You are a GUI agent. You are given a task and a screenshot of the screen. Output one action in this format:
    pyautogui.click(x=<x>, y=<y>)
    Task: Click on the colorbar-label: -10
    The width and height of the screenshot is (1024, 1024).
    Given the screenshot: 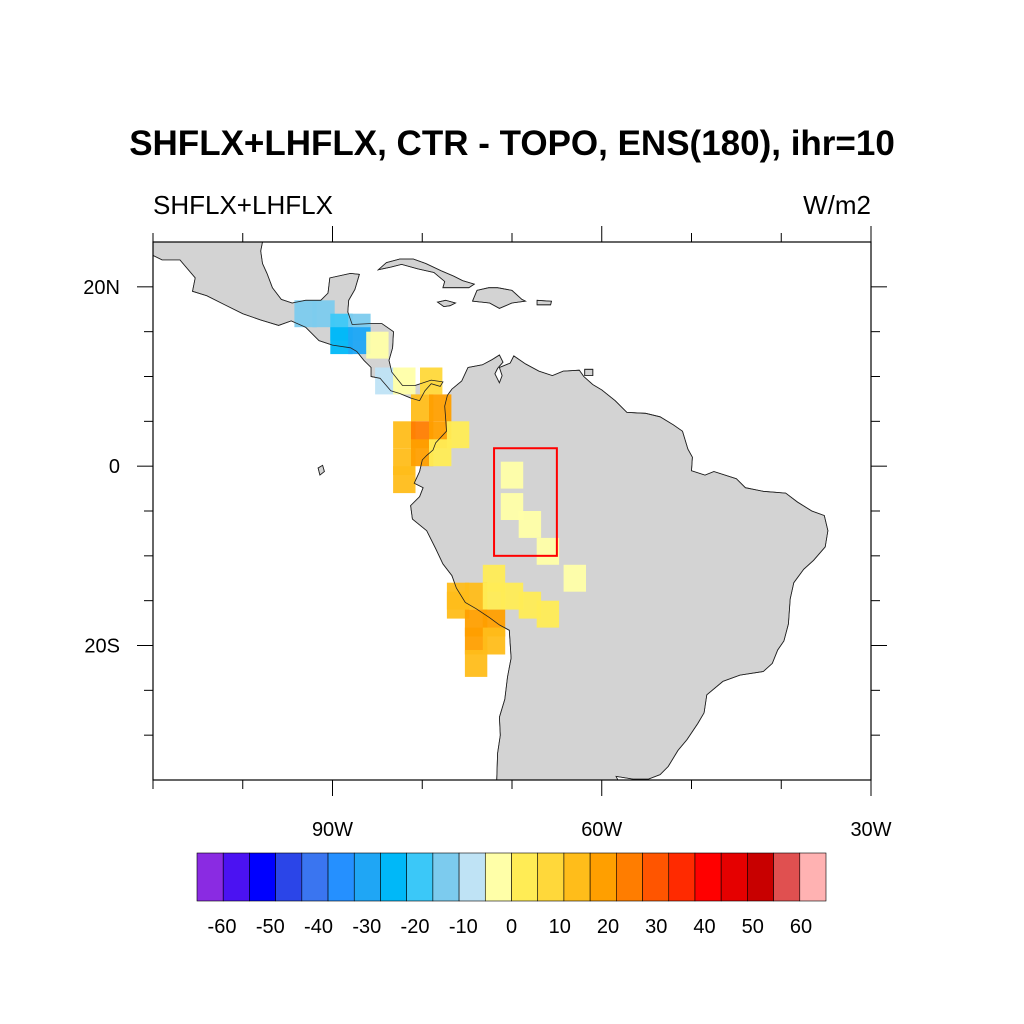 What is the action you would take?
    pyautogui.click(x=463, y=927)
    